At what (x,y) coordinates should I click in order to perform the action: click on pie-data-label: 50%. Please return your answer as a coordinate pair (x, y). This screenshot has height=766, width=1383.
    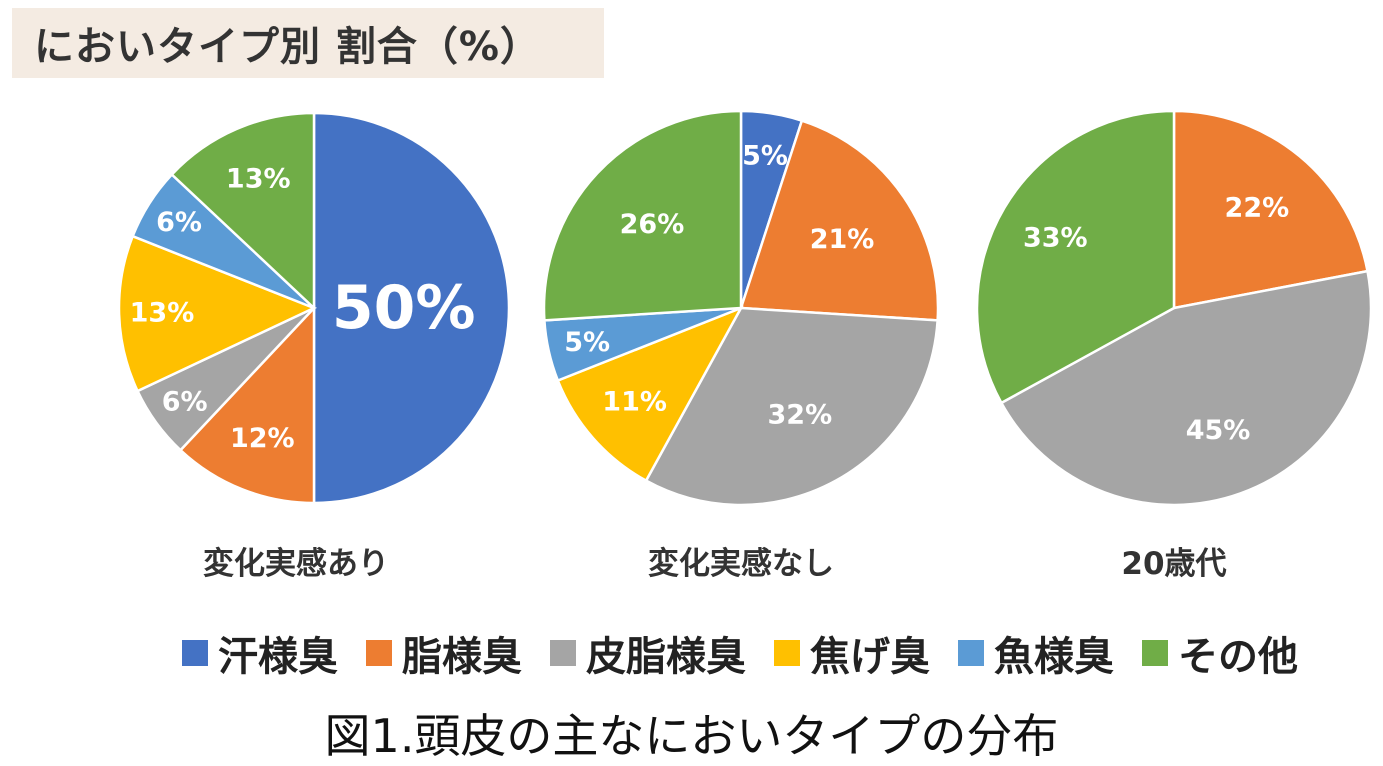
    Looking at the image, I should click on (404, 308).